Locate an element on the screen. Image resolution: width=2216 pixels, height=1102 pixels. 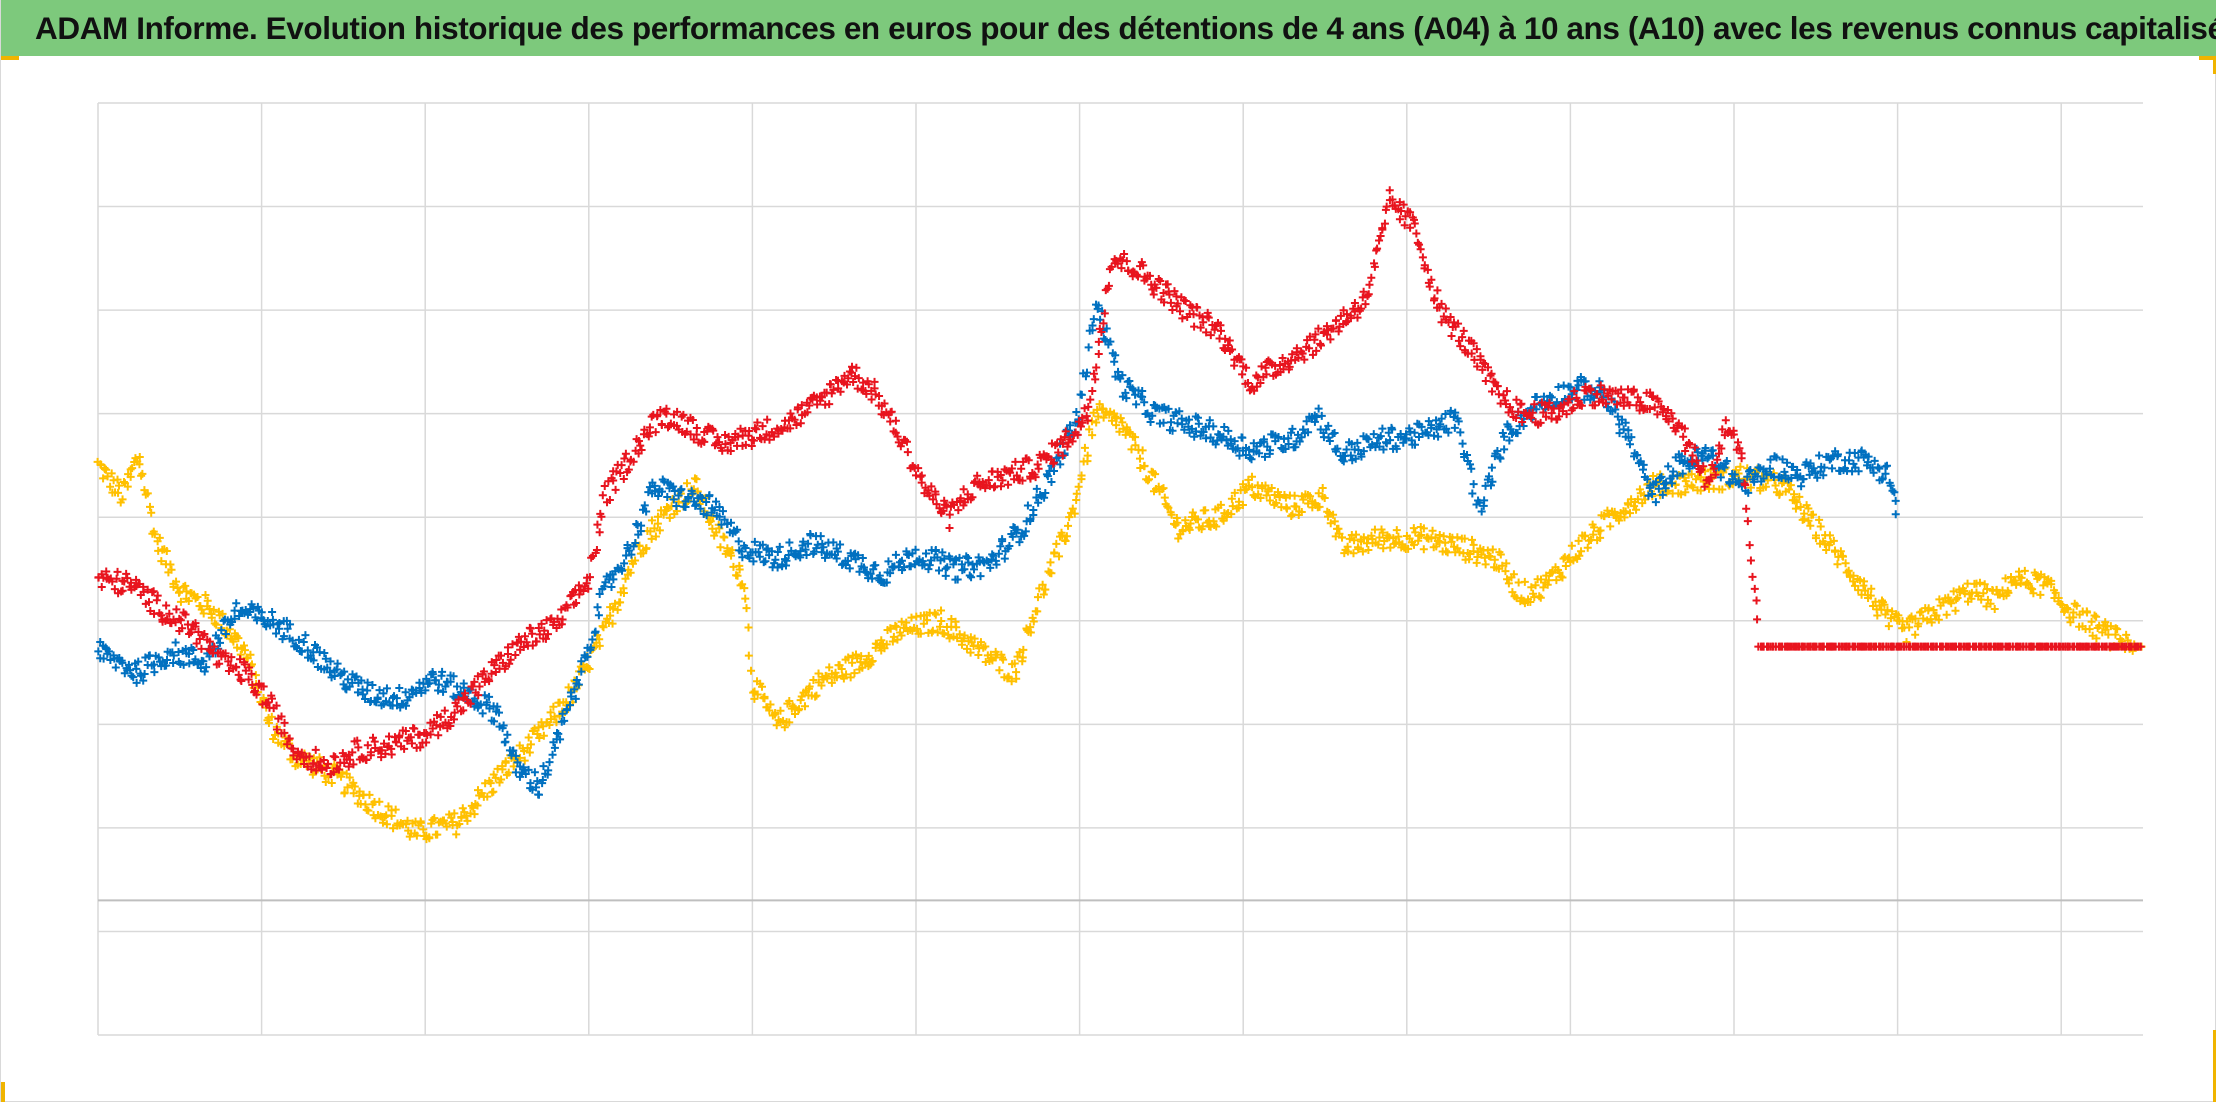
resize-handle-top-left is located at coordinates (10, 58).